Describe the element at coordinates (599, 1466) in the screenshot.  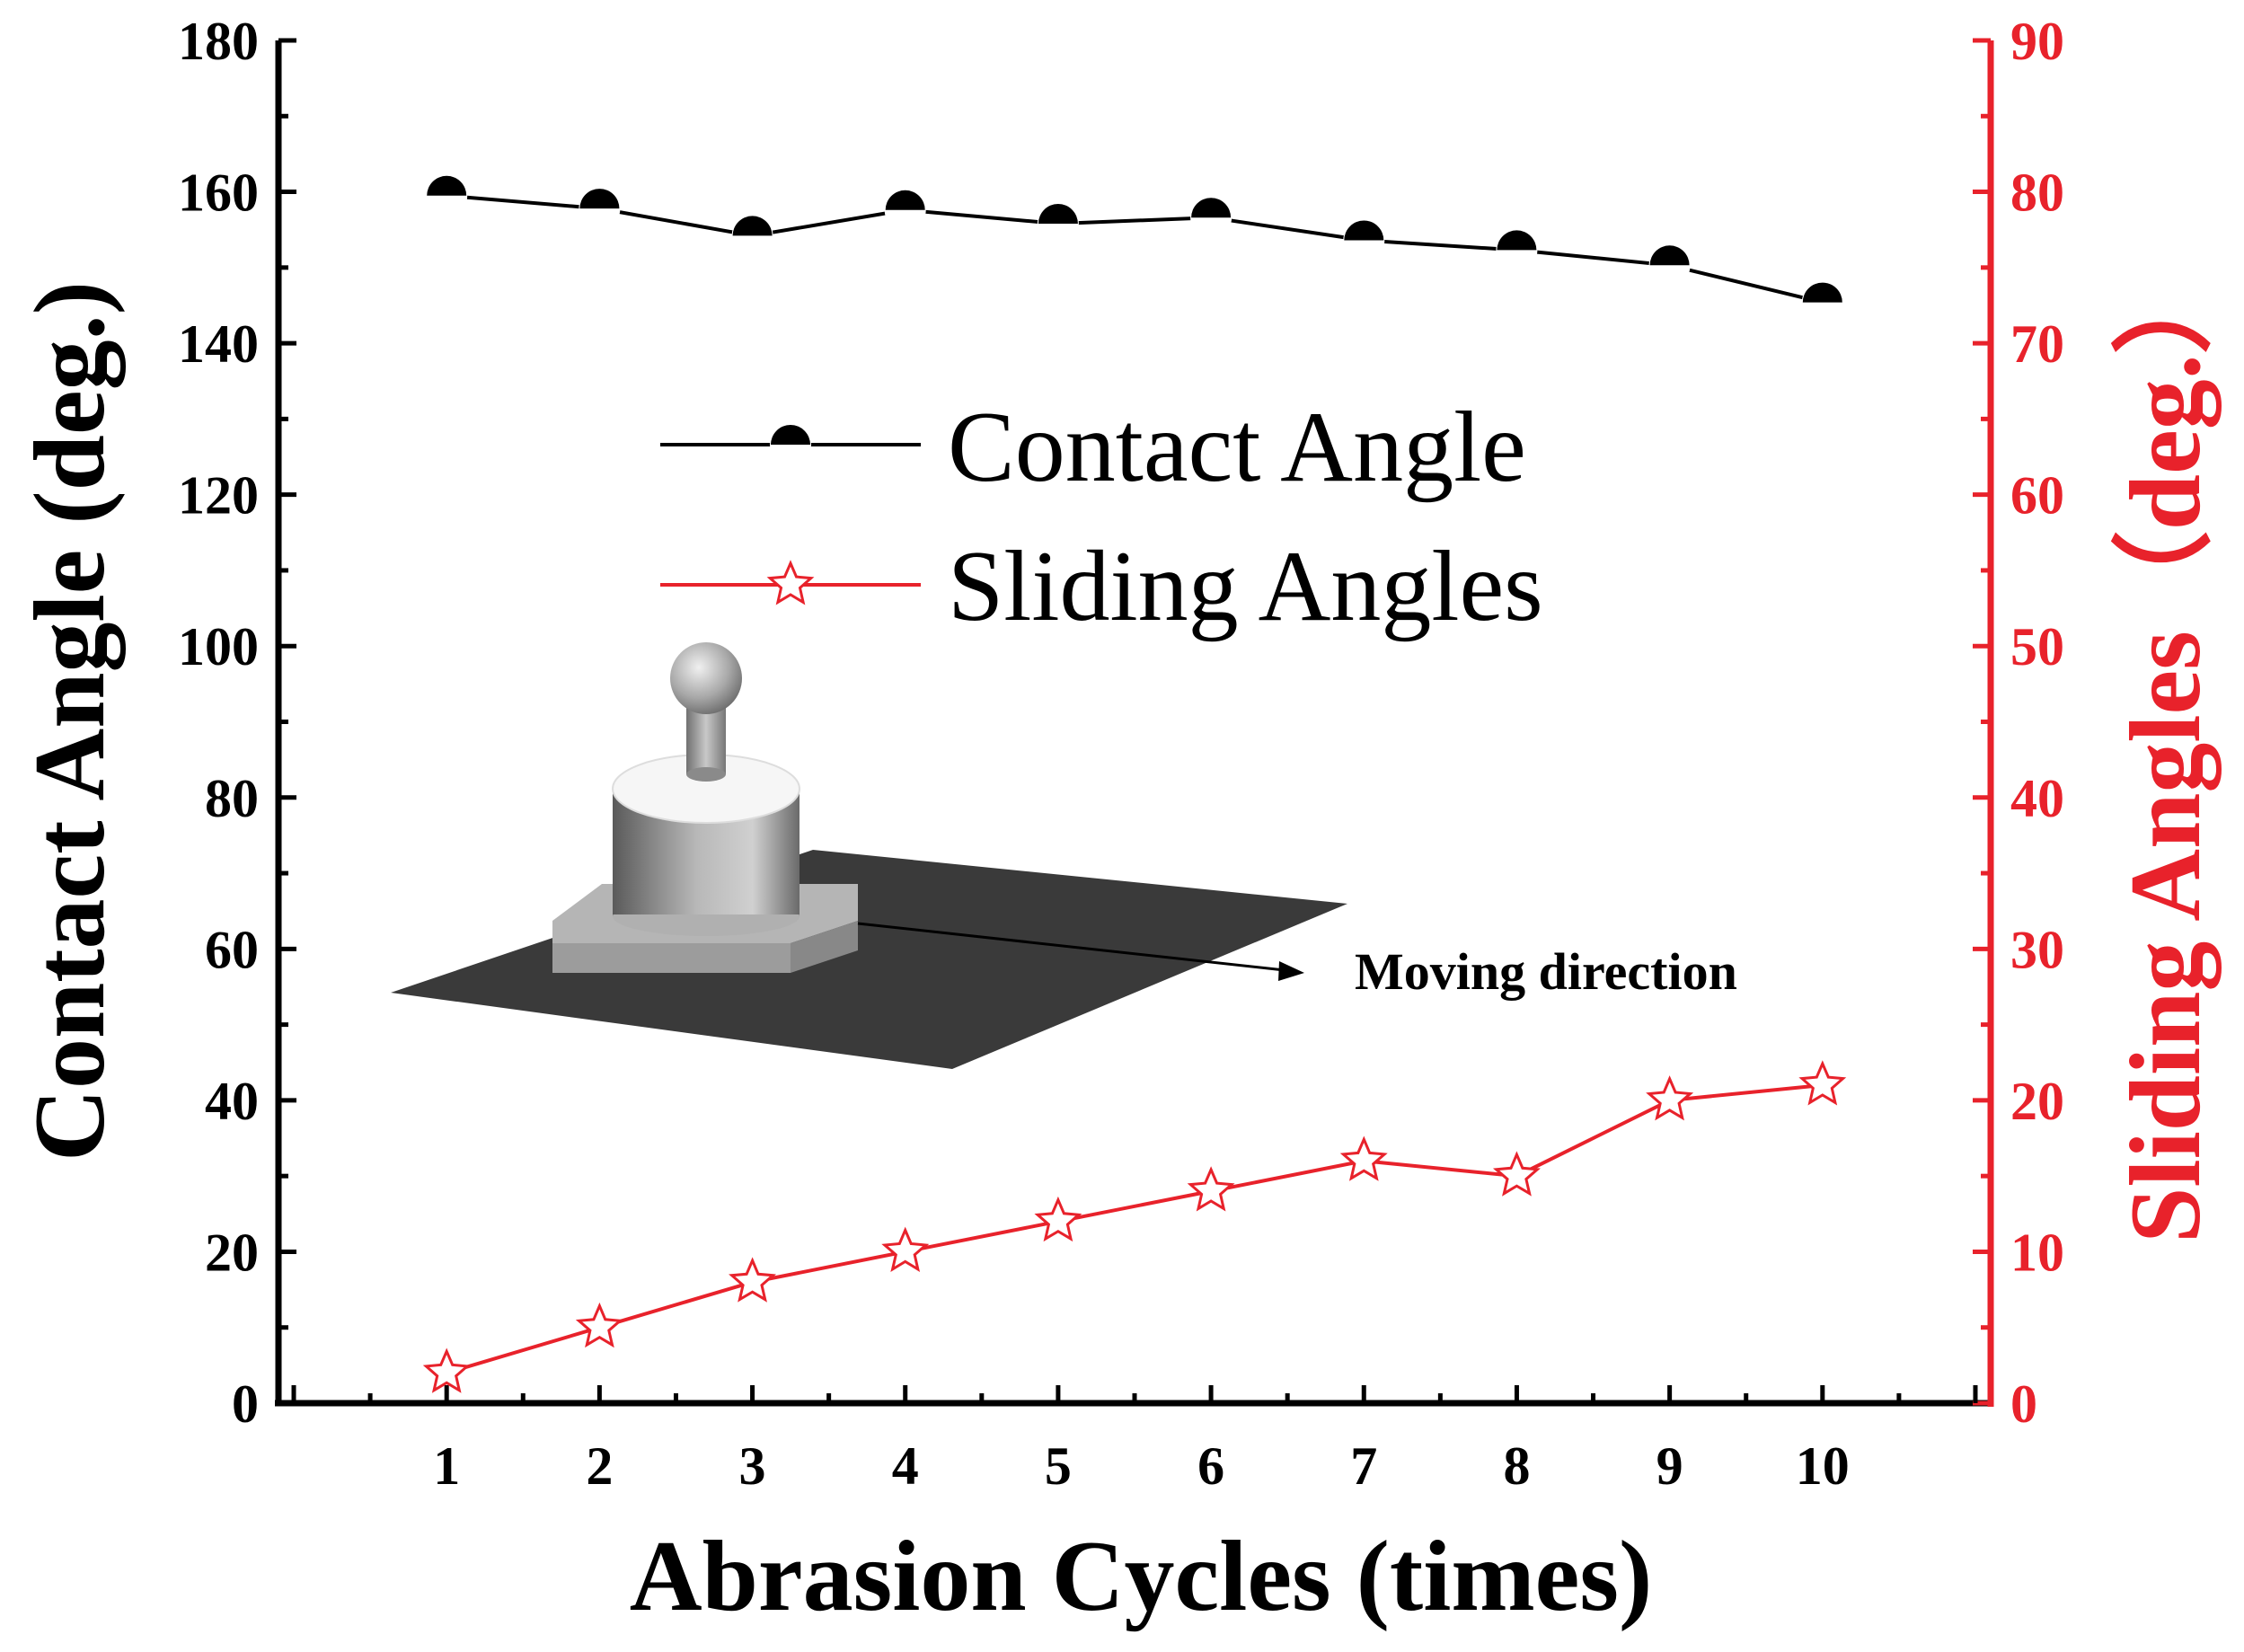
I see `x-tick-label: 2` at that location.